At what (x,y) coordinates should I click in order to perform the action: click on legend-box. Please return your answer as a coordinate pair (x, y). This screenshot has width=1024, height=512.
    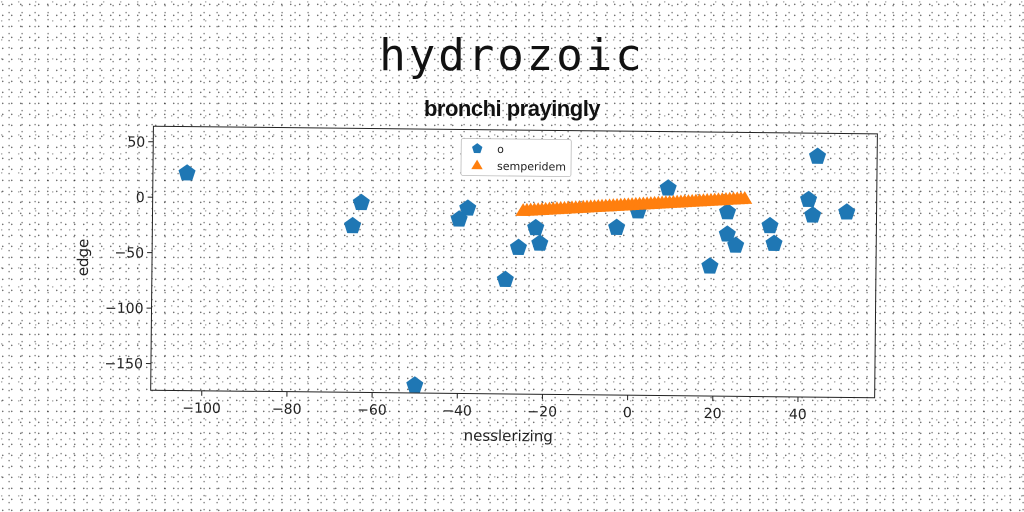
    Looking at the image, I should click on (516, 157).